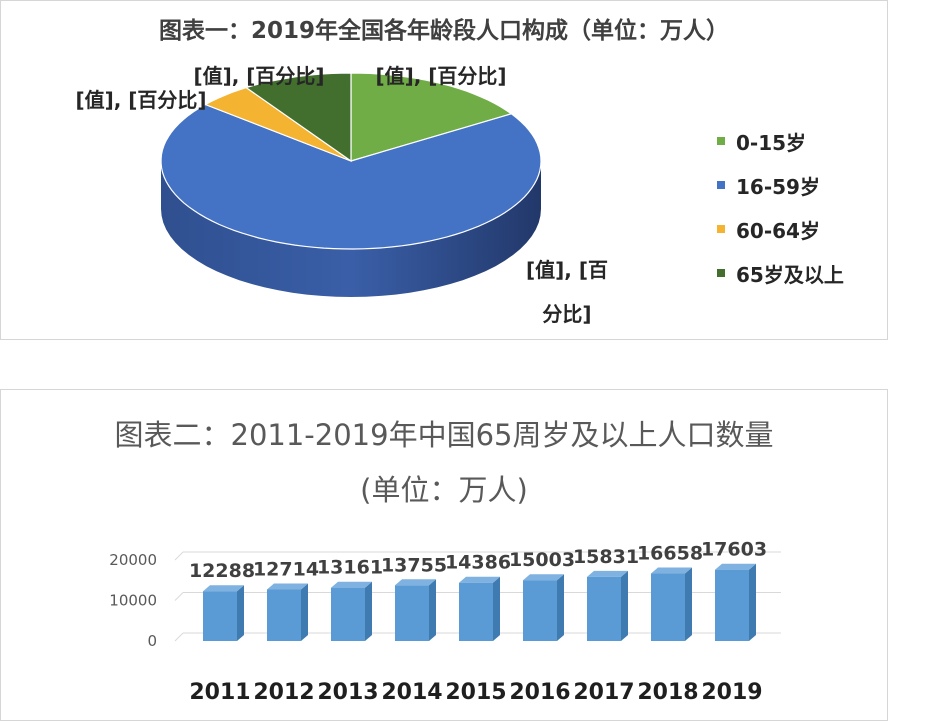 The height and width of the screenshot is (721, 930). Describe the element at coordinates (731, 692) in the screenshot. I see `x-tick-label: 2019` at that location.